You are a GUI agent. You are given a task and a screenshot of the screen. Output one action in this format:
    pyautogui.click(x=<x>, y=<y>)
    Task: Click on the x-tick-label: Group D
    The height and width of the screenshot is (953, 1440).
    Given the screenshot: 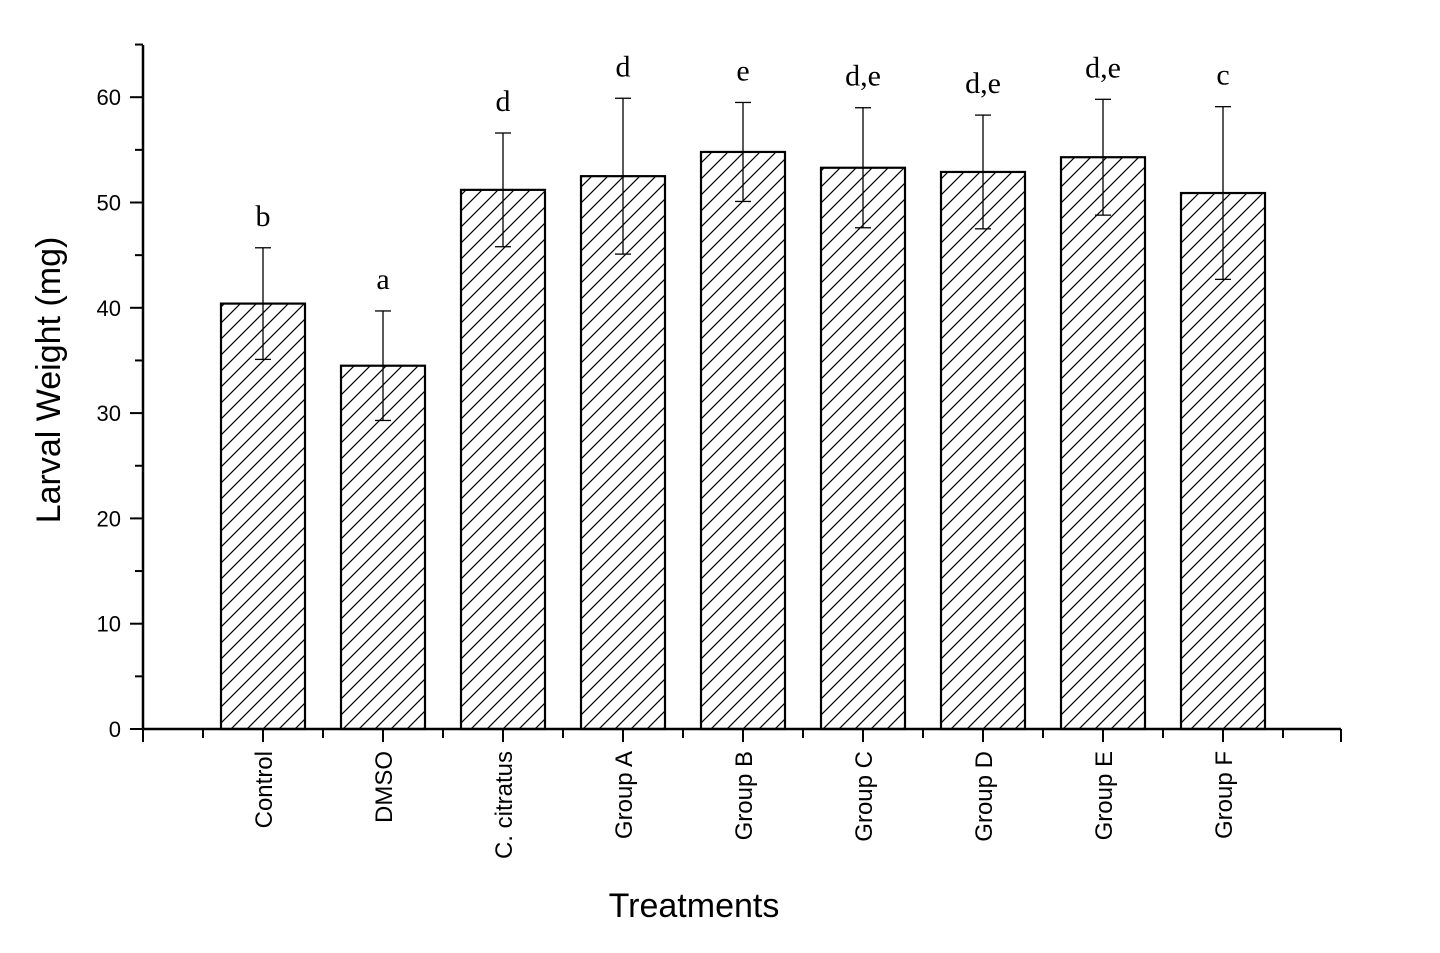 What is the action you would take?
    pyautogui.click(x=984, y=796)
    